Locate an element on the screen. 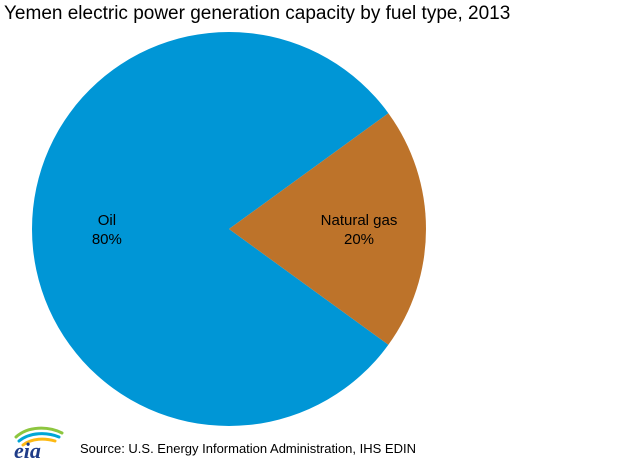 The image size is (627, 465). slice-value-label: 80% is located at coordinates (107, 239).